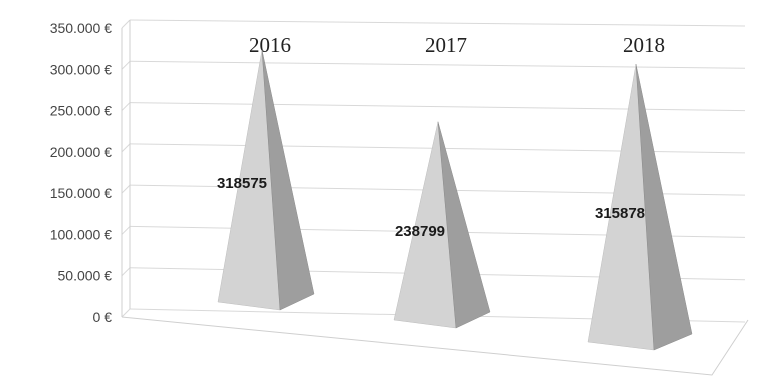 The height and width of the screenshot is (376, 757). Describe the element at coordinates (81, 152) in the screenshot. I see `y-tick-label: 200.000 €` at that location.